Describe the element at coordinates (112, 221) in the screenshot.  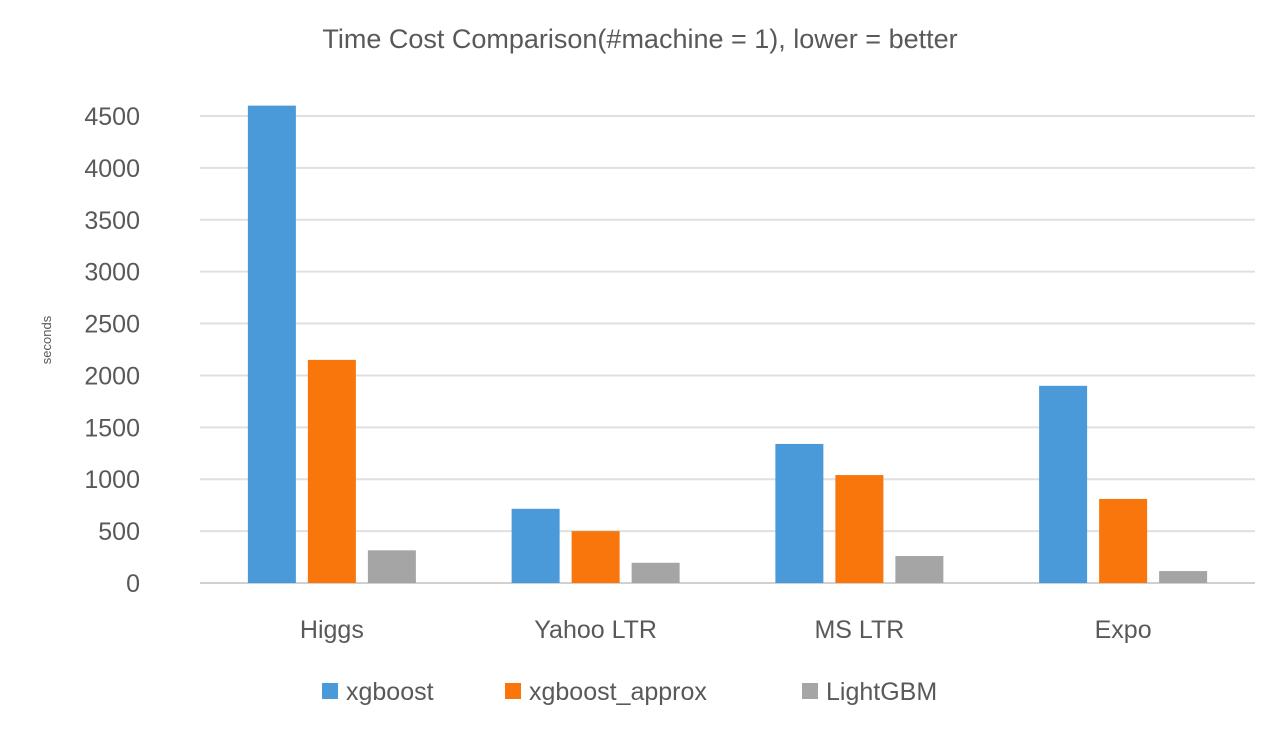
I see `y-tick-label: 3500` at that location.